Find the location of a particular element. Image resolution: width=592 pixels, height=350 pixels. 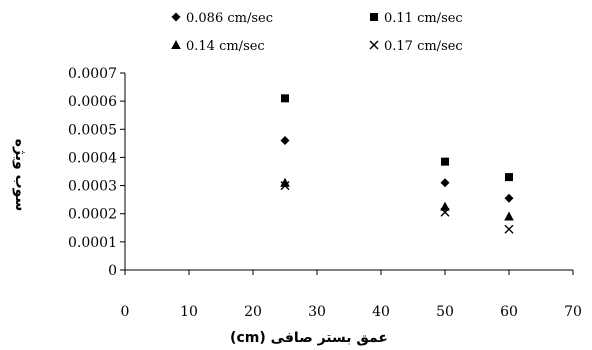

y-tick-label: 0.0001 is located at coordinates (92, 243).